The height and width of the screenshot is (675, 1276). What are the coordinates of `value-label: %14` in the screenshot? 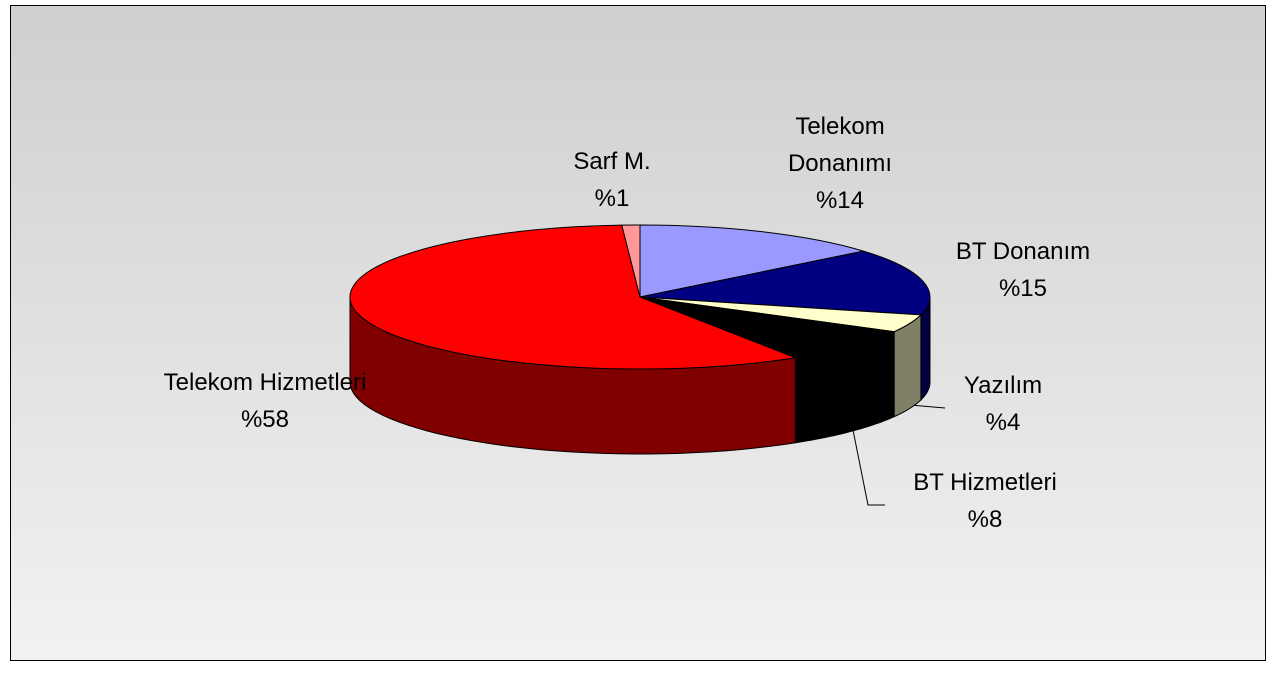 It's located at (840, 200).